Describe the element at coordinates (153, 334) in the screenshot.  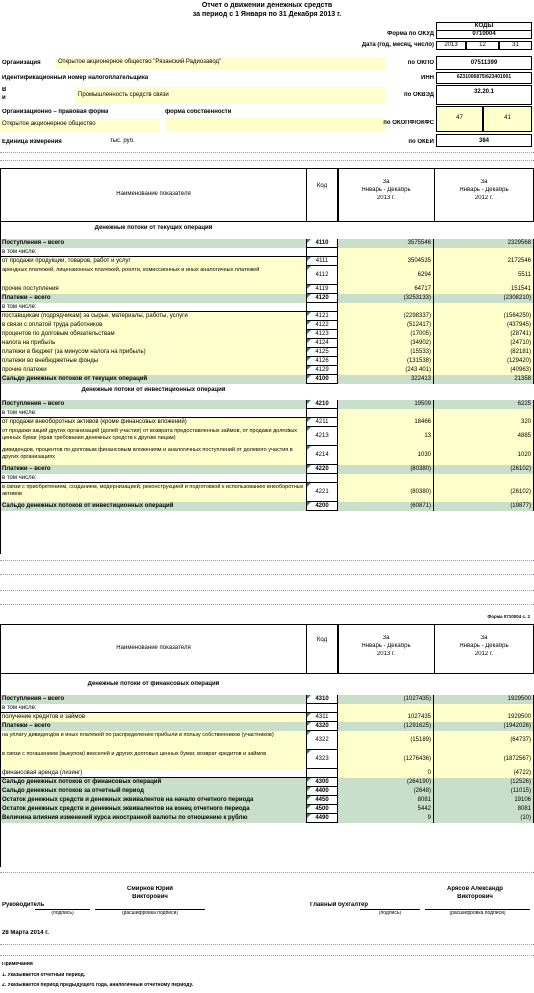
I see `row-name: процентов по долговым обязательствам` at that location.